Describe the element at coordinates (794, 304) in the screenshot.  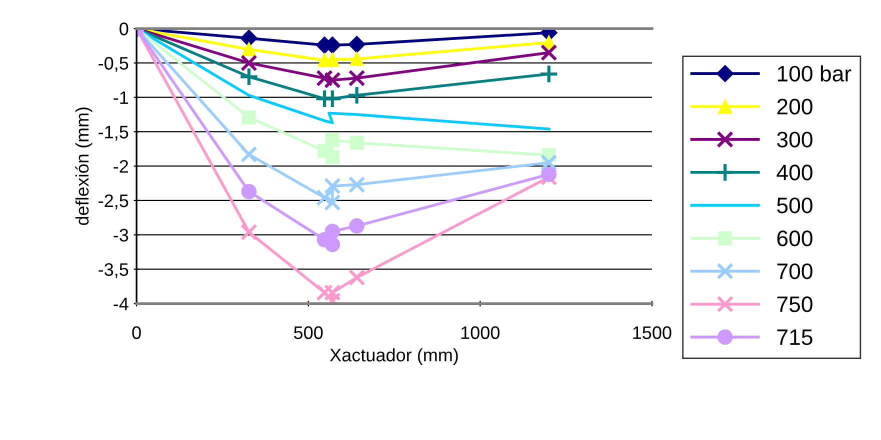
I see `legend-label: 750` at that location.